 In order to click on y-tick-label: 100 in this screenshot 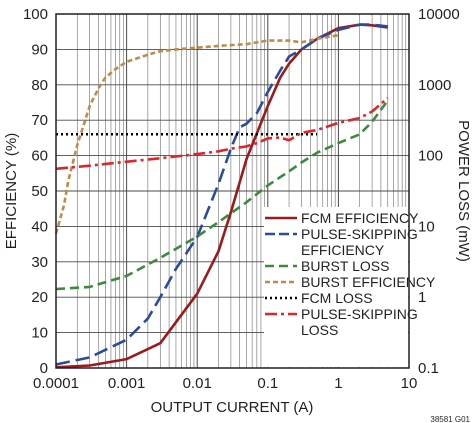, I will do `click(35, 14)`.